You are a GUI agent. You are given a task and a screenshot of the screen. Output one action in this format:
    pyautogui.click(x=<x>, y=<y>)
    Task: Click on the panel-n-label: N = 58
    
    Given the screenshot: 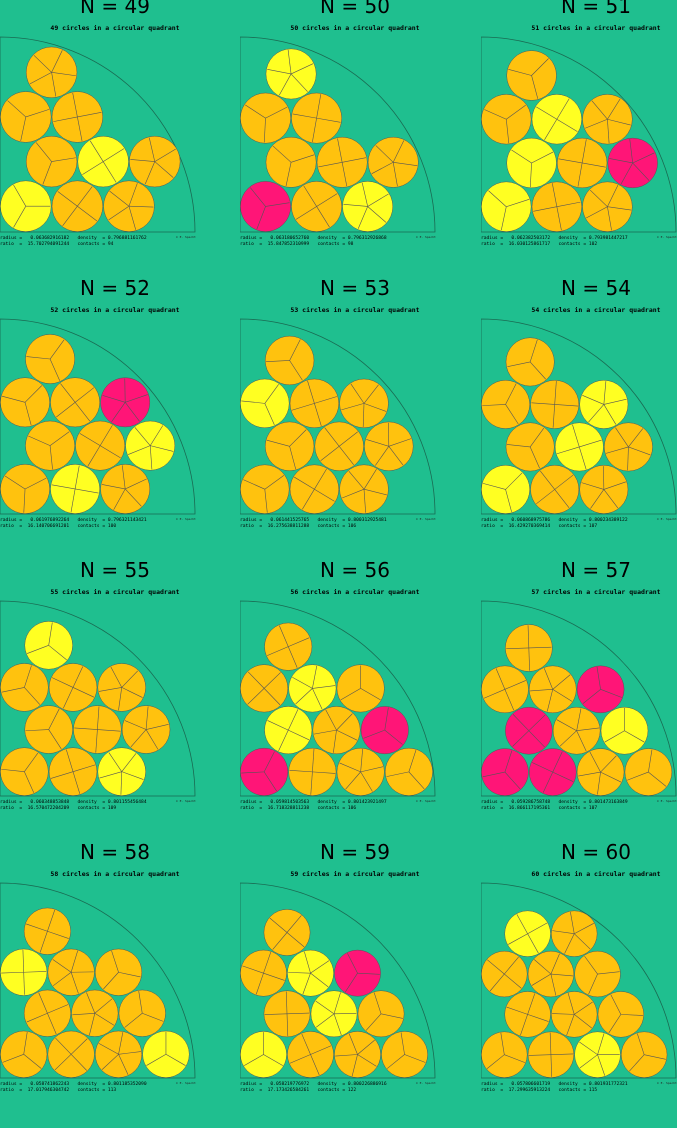 What is the action you would take?
    pyautogui.click(x=115, y=852)
    